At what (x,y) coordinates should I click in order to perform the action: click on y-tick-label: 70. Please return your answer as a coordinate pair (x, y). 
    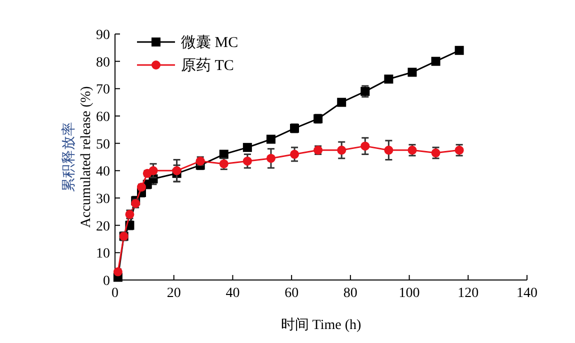
    Looking at the image, I should click on (103, 90).